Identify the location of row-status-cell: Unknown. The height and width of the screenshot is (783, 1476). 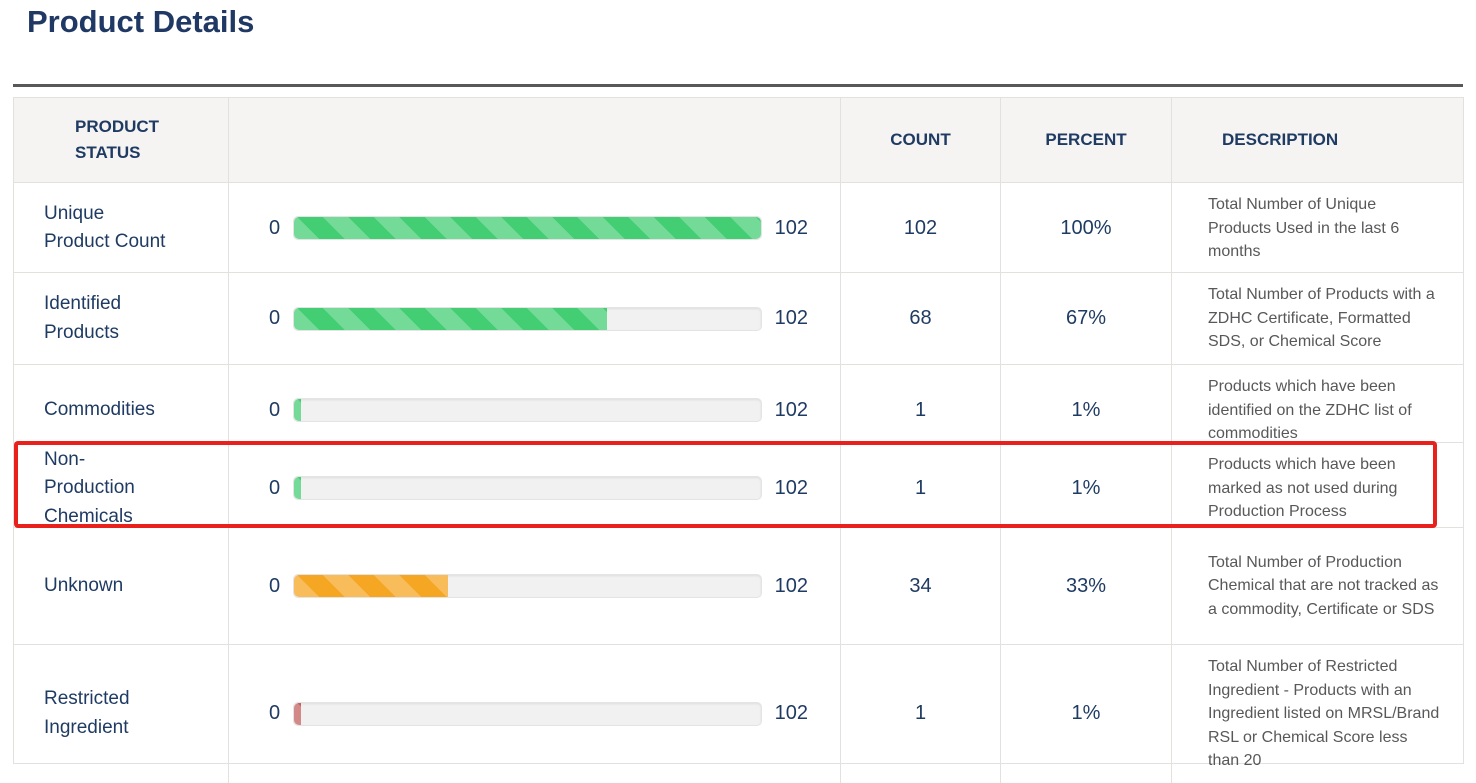
(121, 586).